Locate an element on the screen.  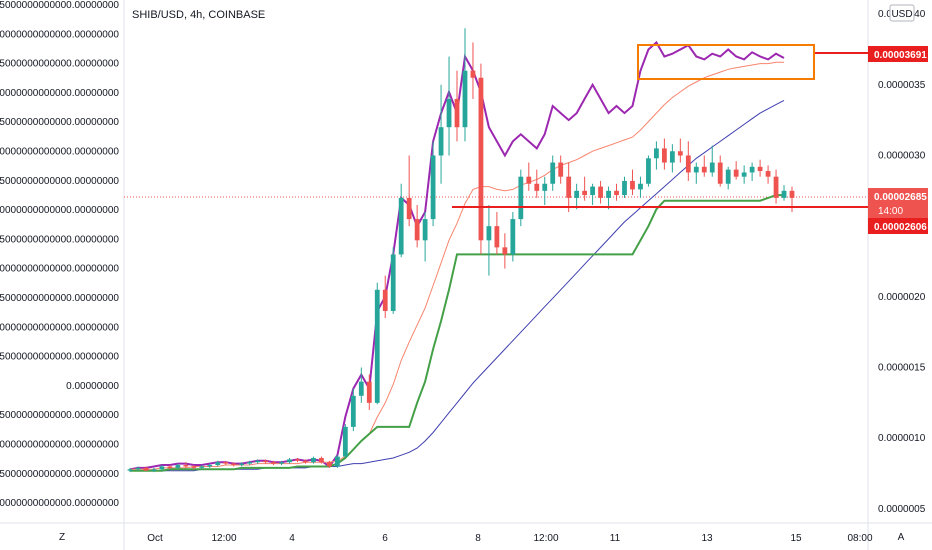
time-axis-tick: 11 is located at coordinates (615, 538).